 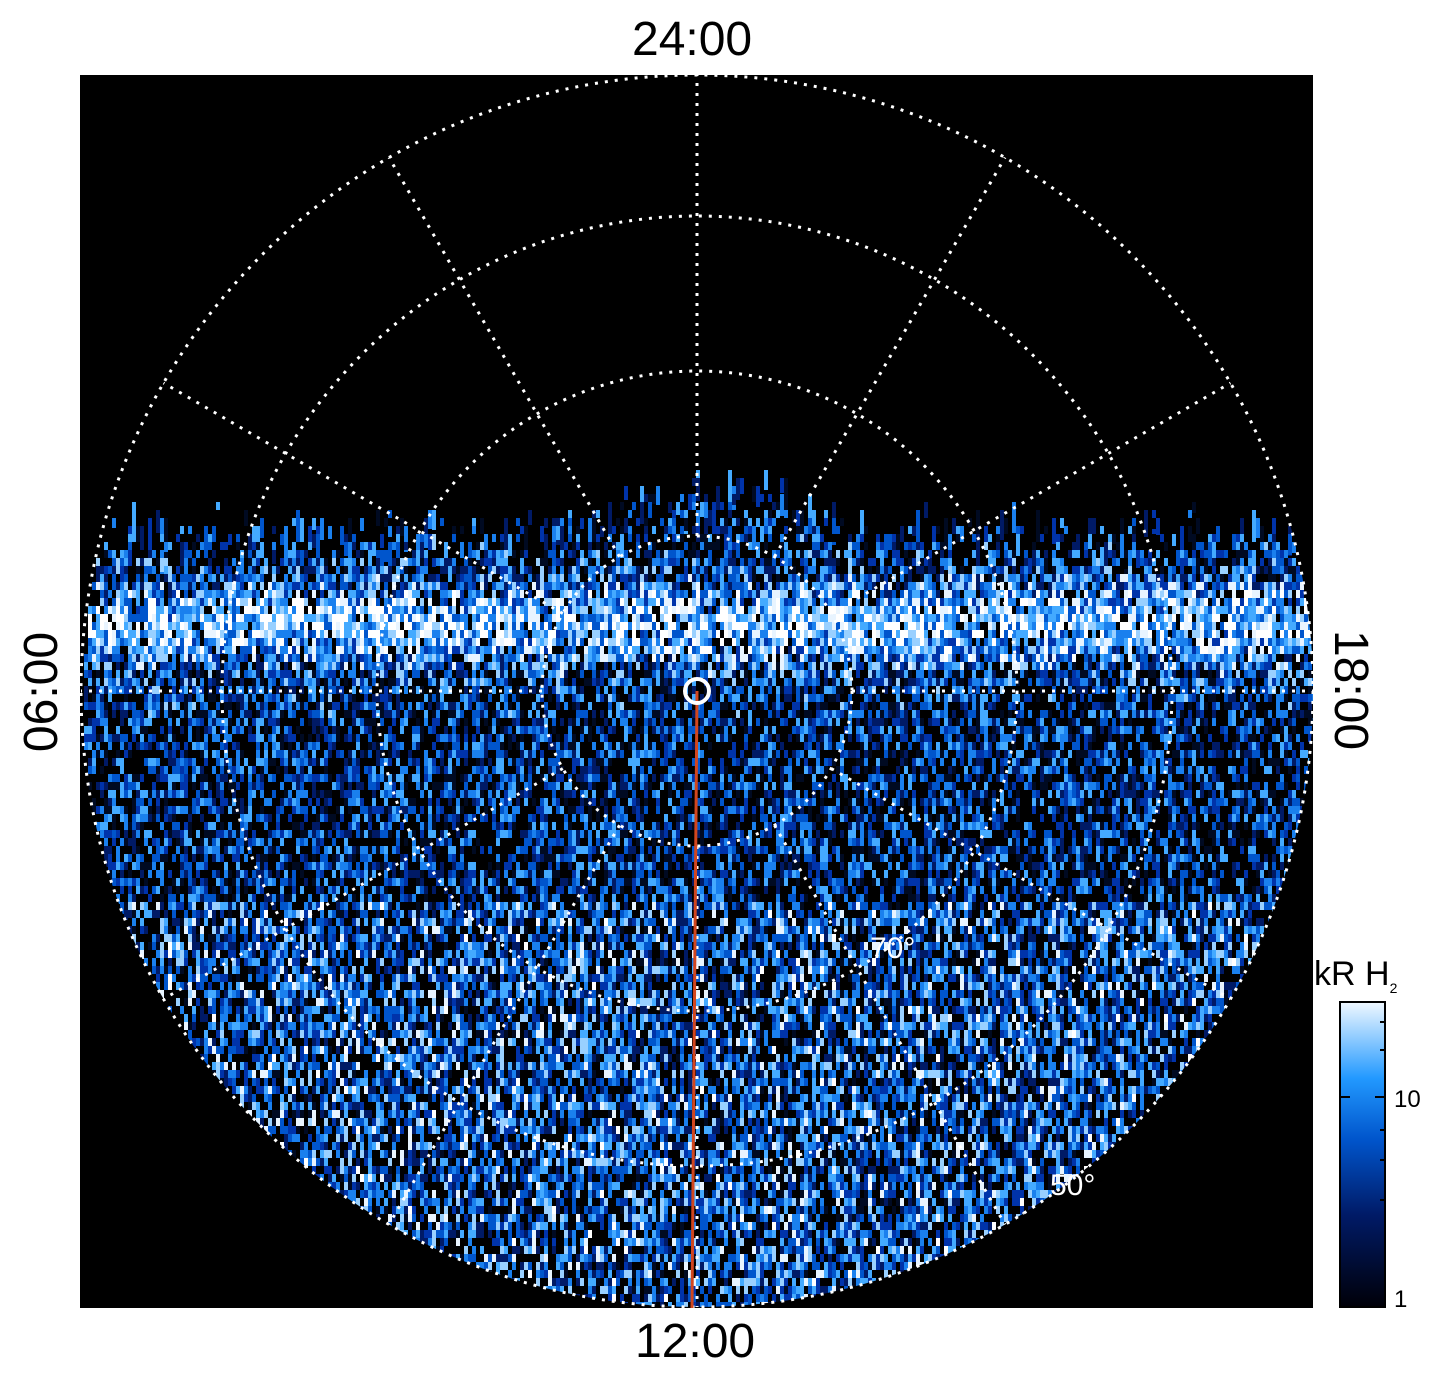 What do you see at coordinates (1350, 690) in the screenshot?
I see `dusk-label: 18:00` at bounding box center [1350, 690].